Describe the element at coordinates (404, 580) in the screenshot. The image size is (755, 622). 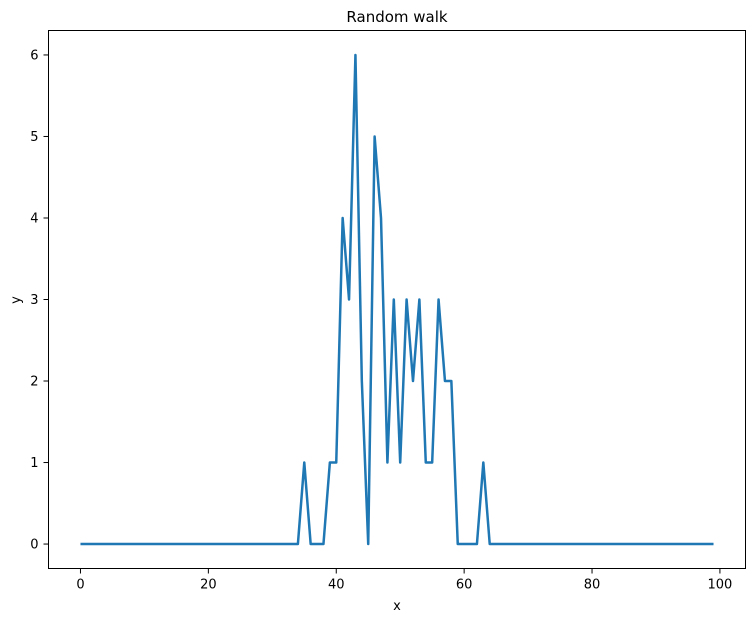
I see `x-axis: 0 20 40 60 80 100` at that location.